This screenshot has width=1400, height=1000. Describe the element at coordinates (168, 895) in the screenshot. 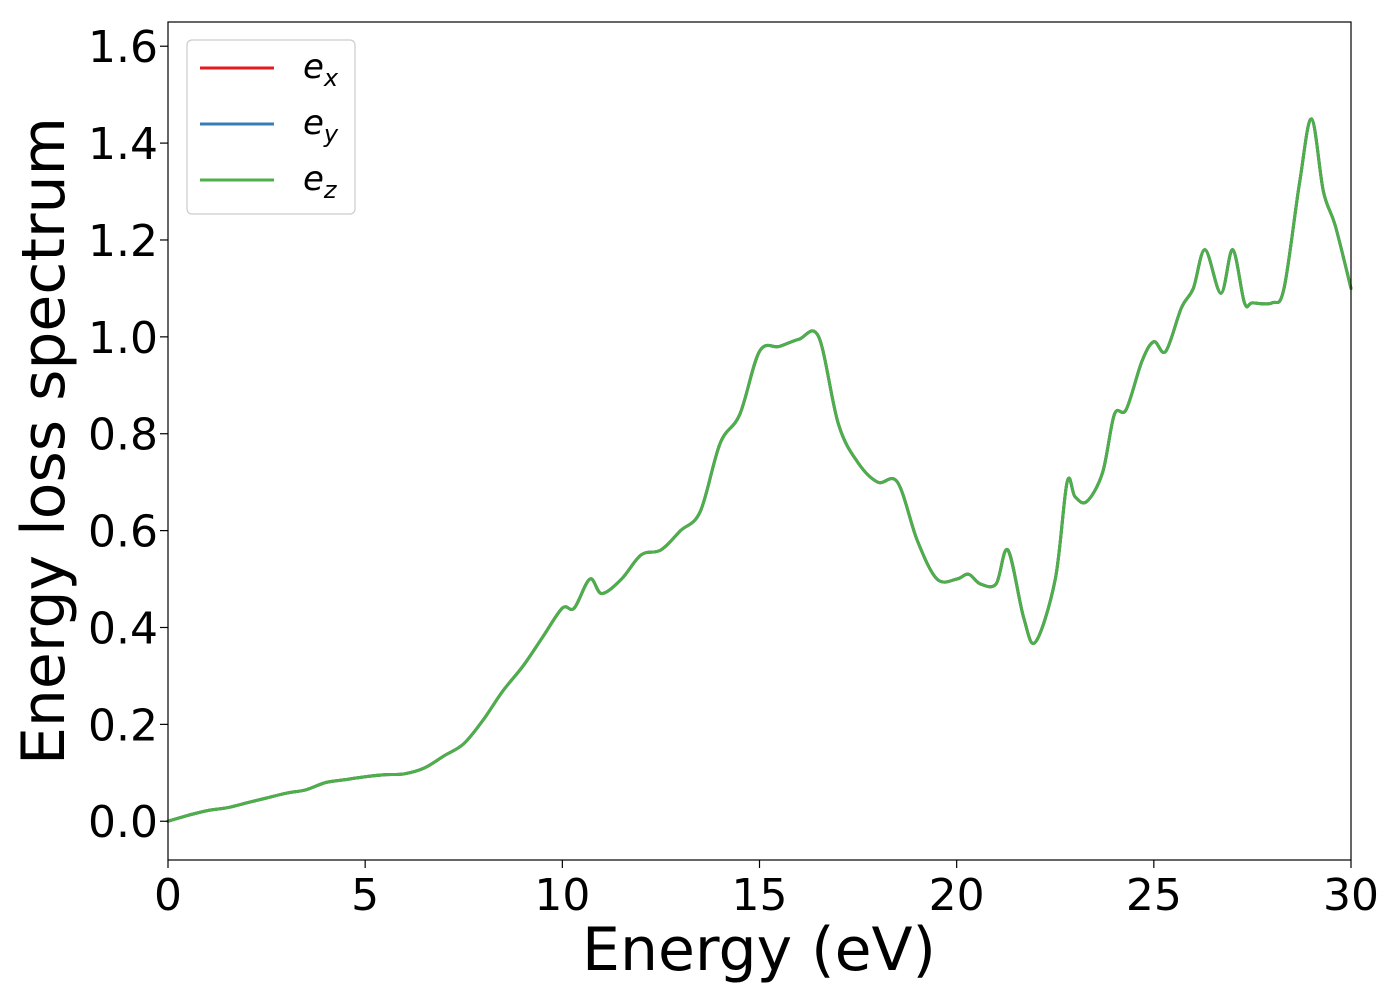

I see `x-tick-label: 0` at that location.